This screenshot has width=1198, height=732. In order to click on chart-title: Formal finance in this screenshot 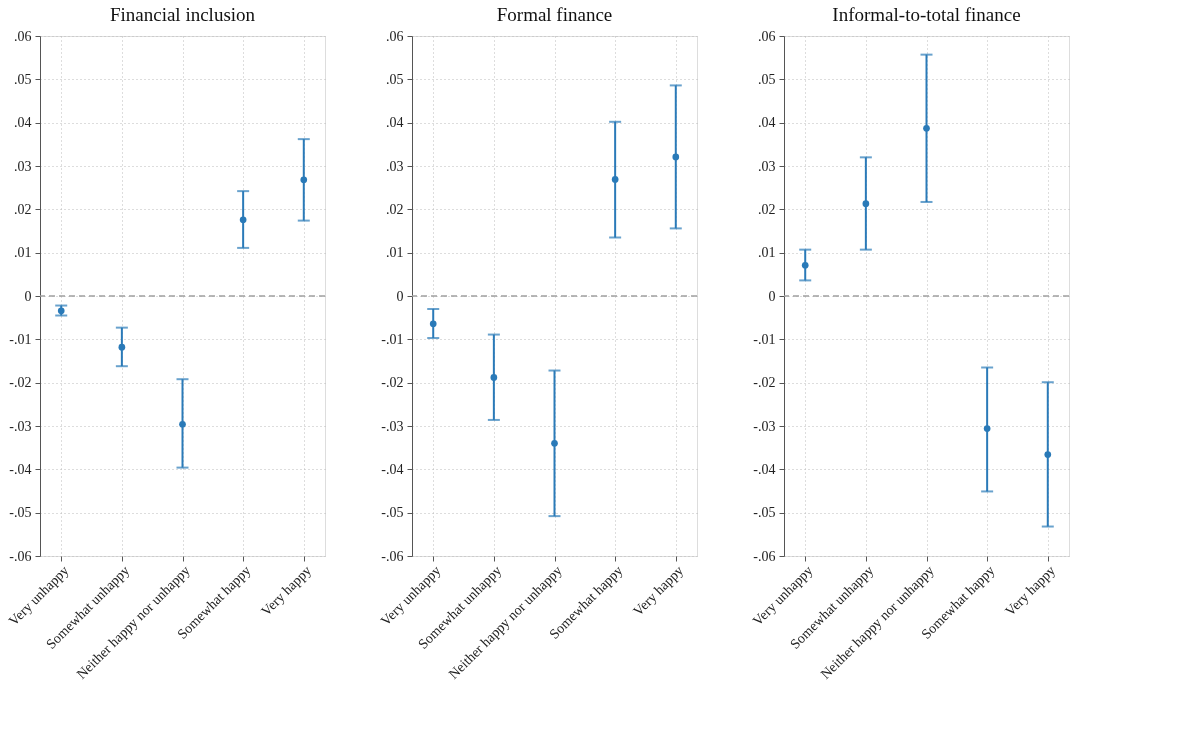, I will do `click(554, 14)`.